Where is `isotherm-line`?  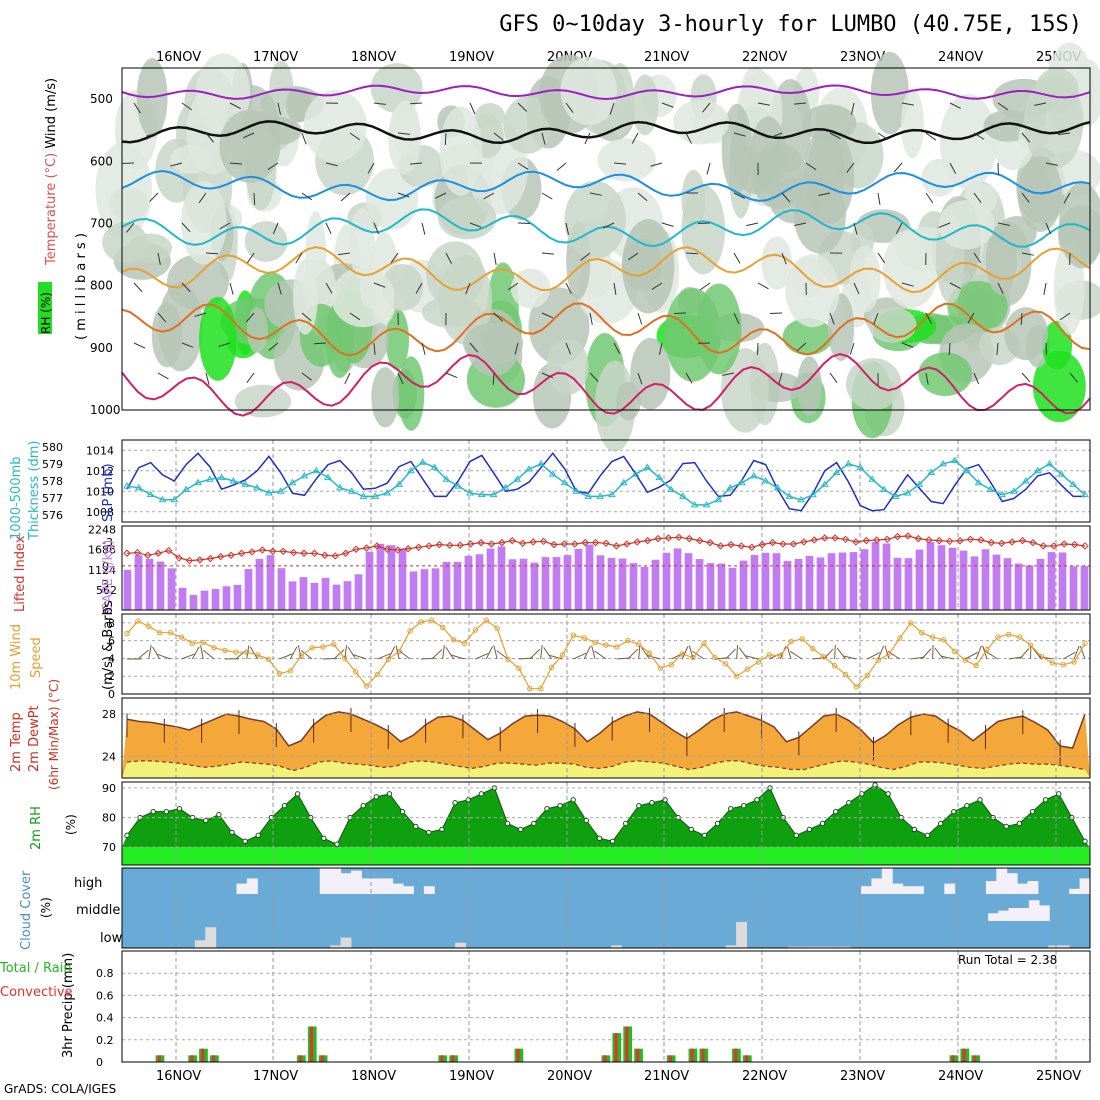 isotherm-line is located at coordinates (606, 92).